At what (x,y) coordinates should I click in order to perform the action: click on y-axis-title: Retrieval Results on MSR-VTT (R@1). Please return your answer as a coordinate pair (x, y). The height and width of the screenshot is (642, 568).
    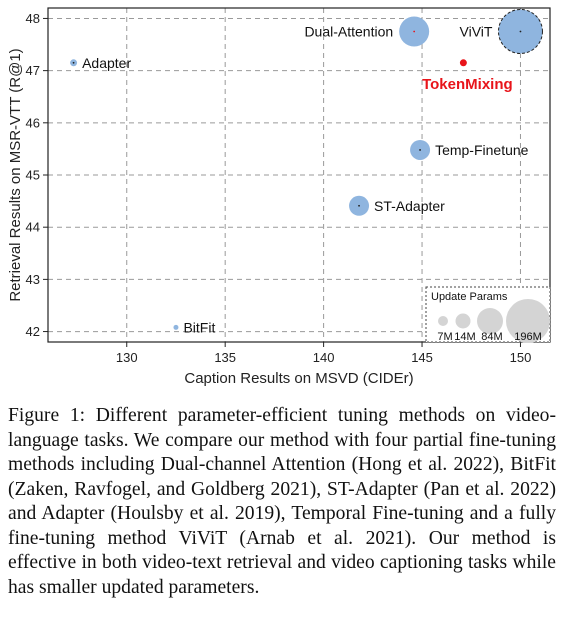
    Looking at the image, I should click on (15, 174).